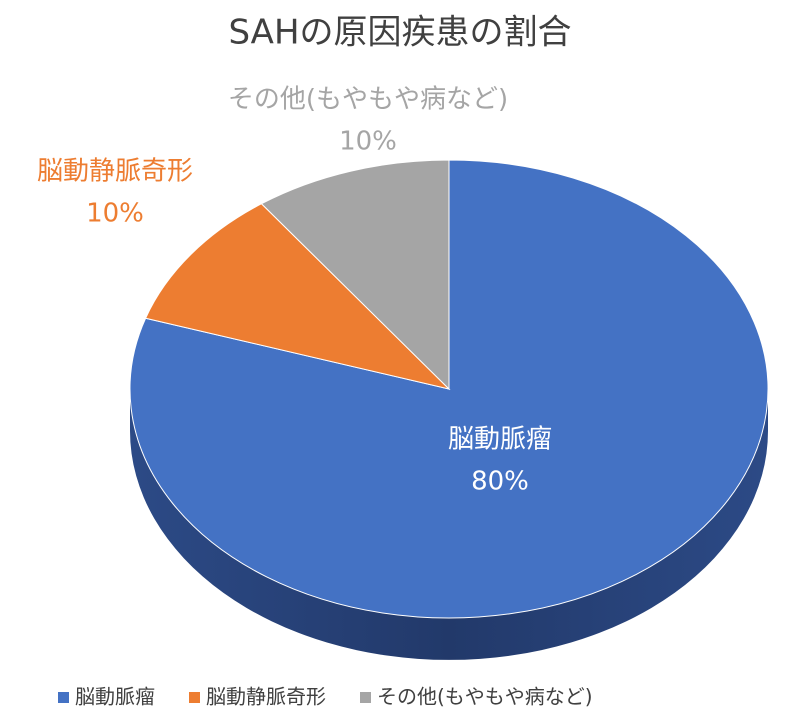 This screenshot has width=800, height=723. I want to click on legend-label: その他(もやもや病など), so click(485, 697).